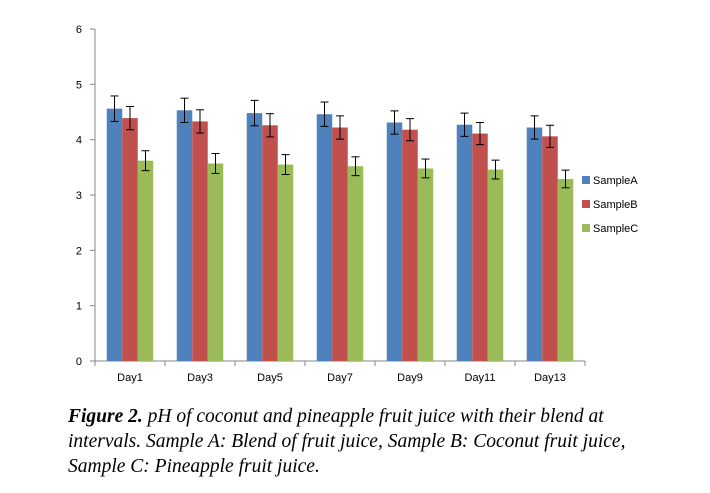  What do you see at coordinates (79, 251) in the screenshot?
I see `y-tick-label: 2` at bounding box center [79, 251].